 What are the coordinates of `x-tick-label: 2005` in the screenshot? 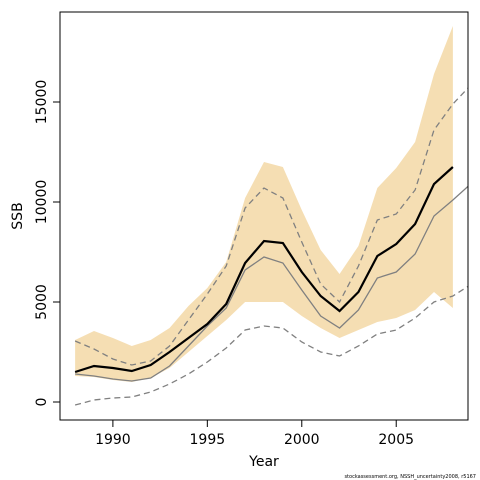 It's located at (396, 440).